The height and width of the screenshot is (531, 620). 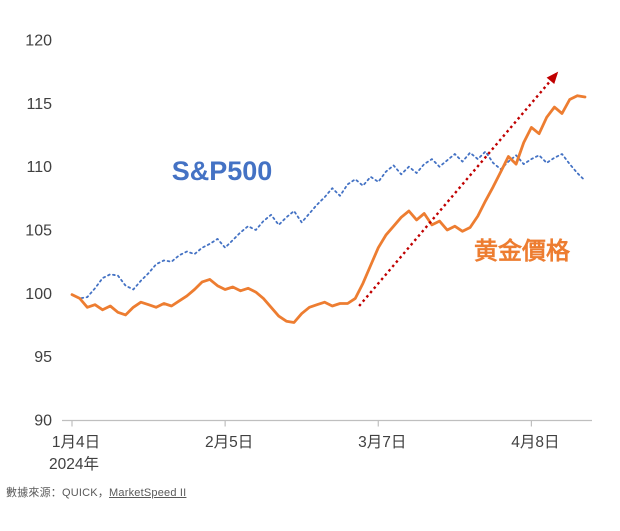 I want to click on y-axis-tick-label: 120, so click(x=38, y=41).